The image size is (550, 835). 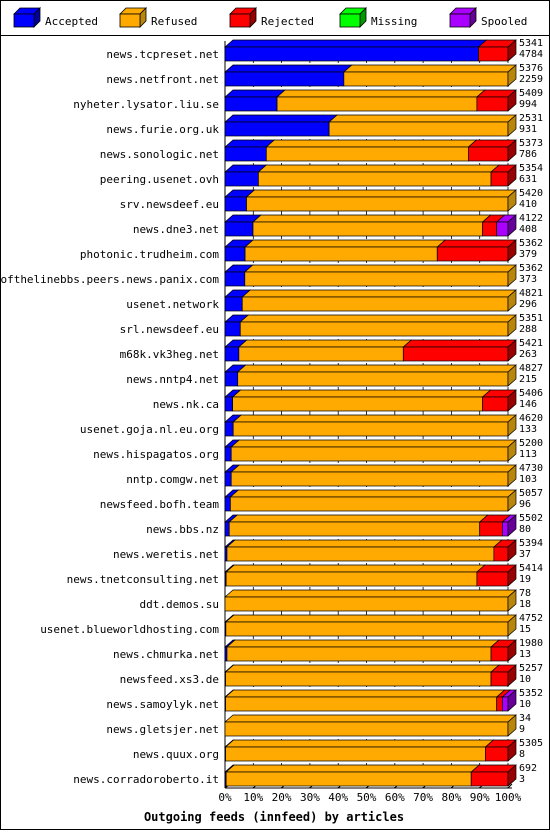 What do you see at coordinates (522, 779) in the screenshot?
I see `accepted-count-label: 3` at bounding box center [522, 779].